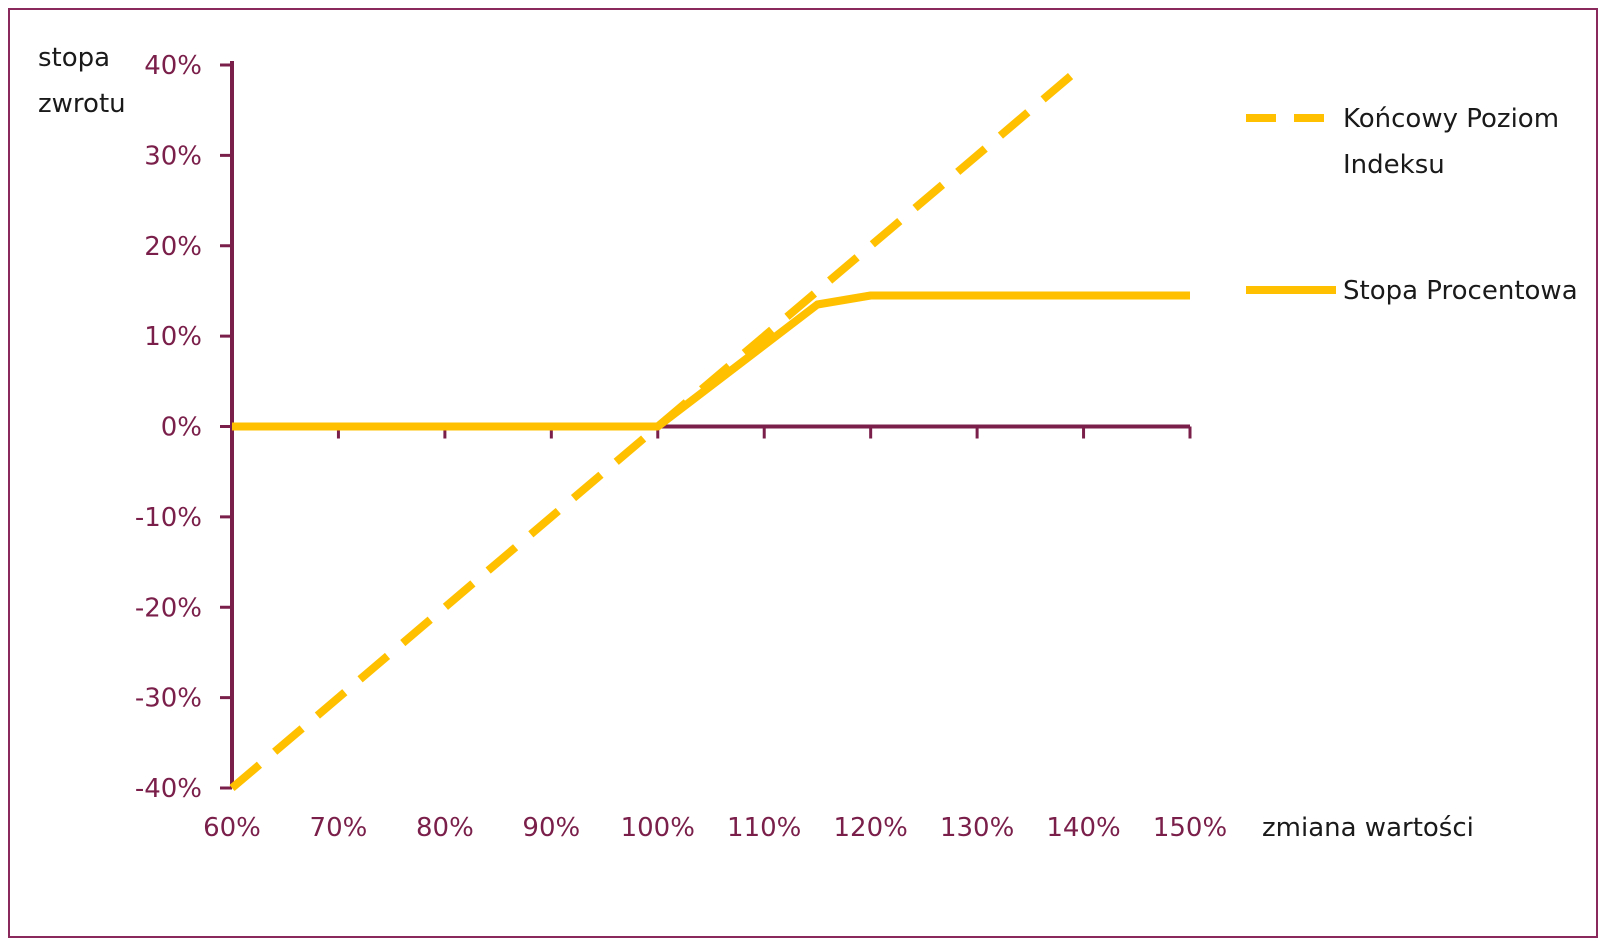 Image resolution: width=1604 pixels, height=944 pixels. I want to click on x-tick-label: 140%, so click(1083, 828).